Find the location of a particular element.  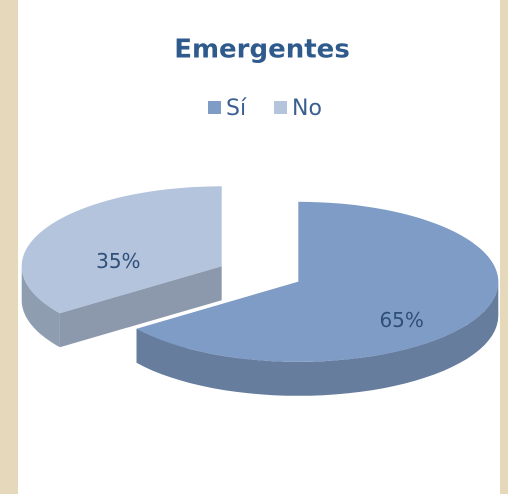

slice is located at coordinates (121, 250).